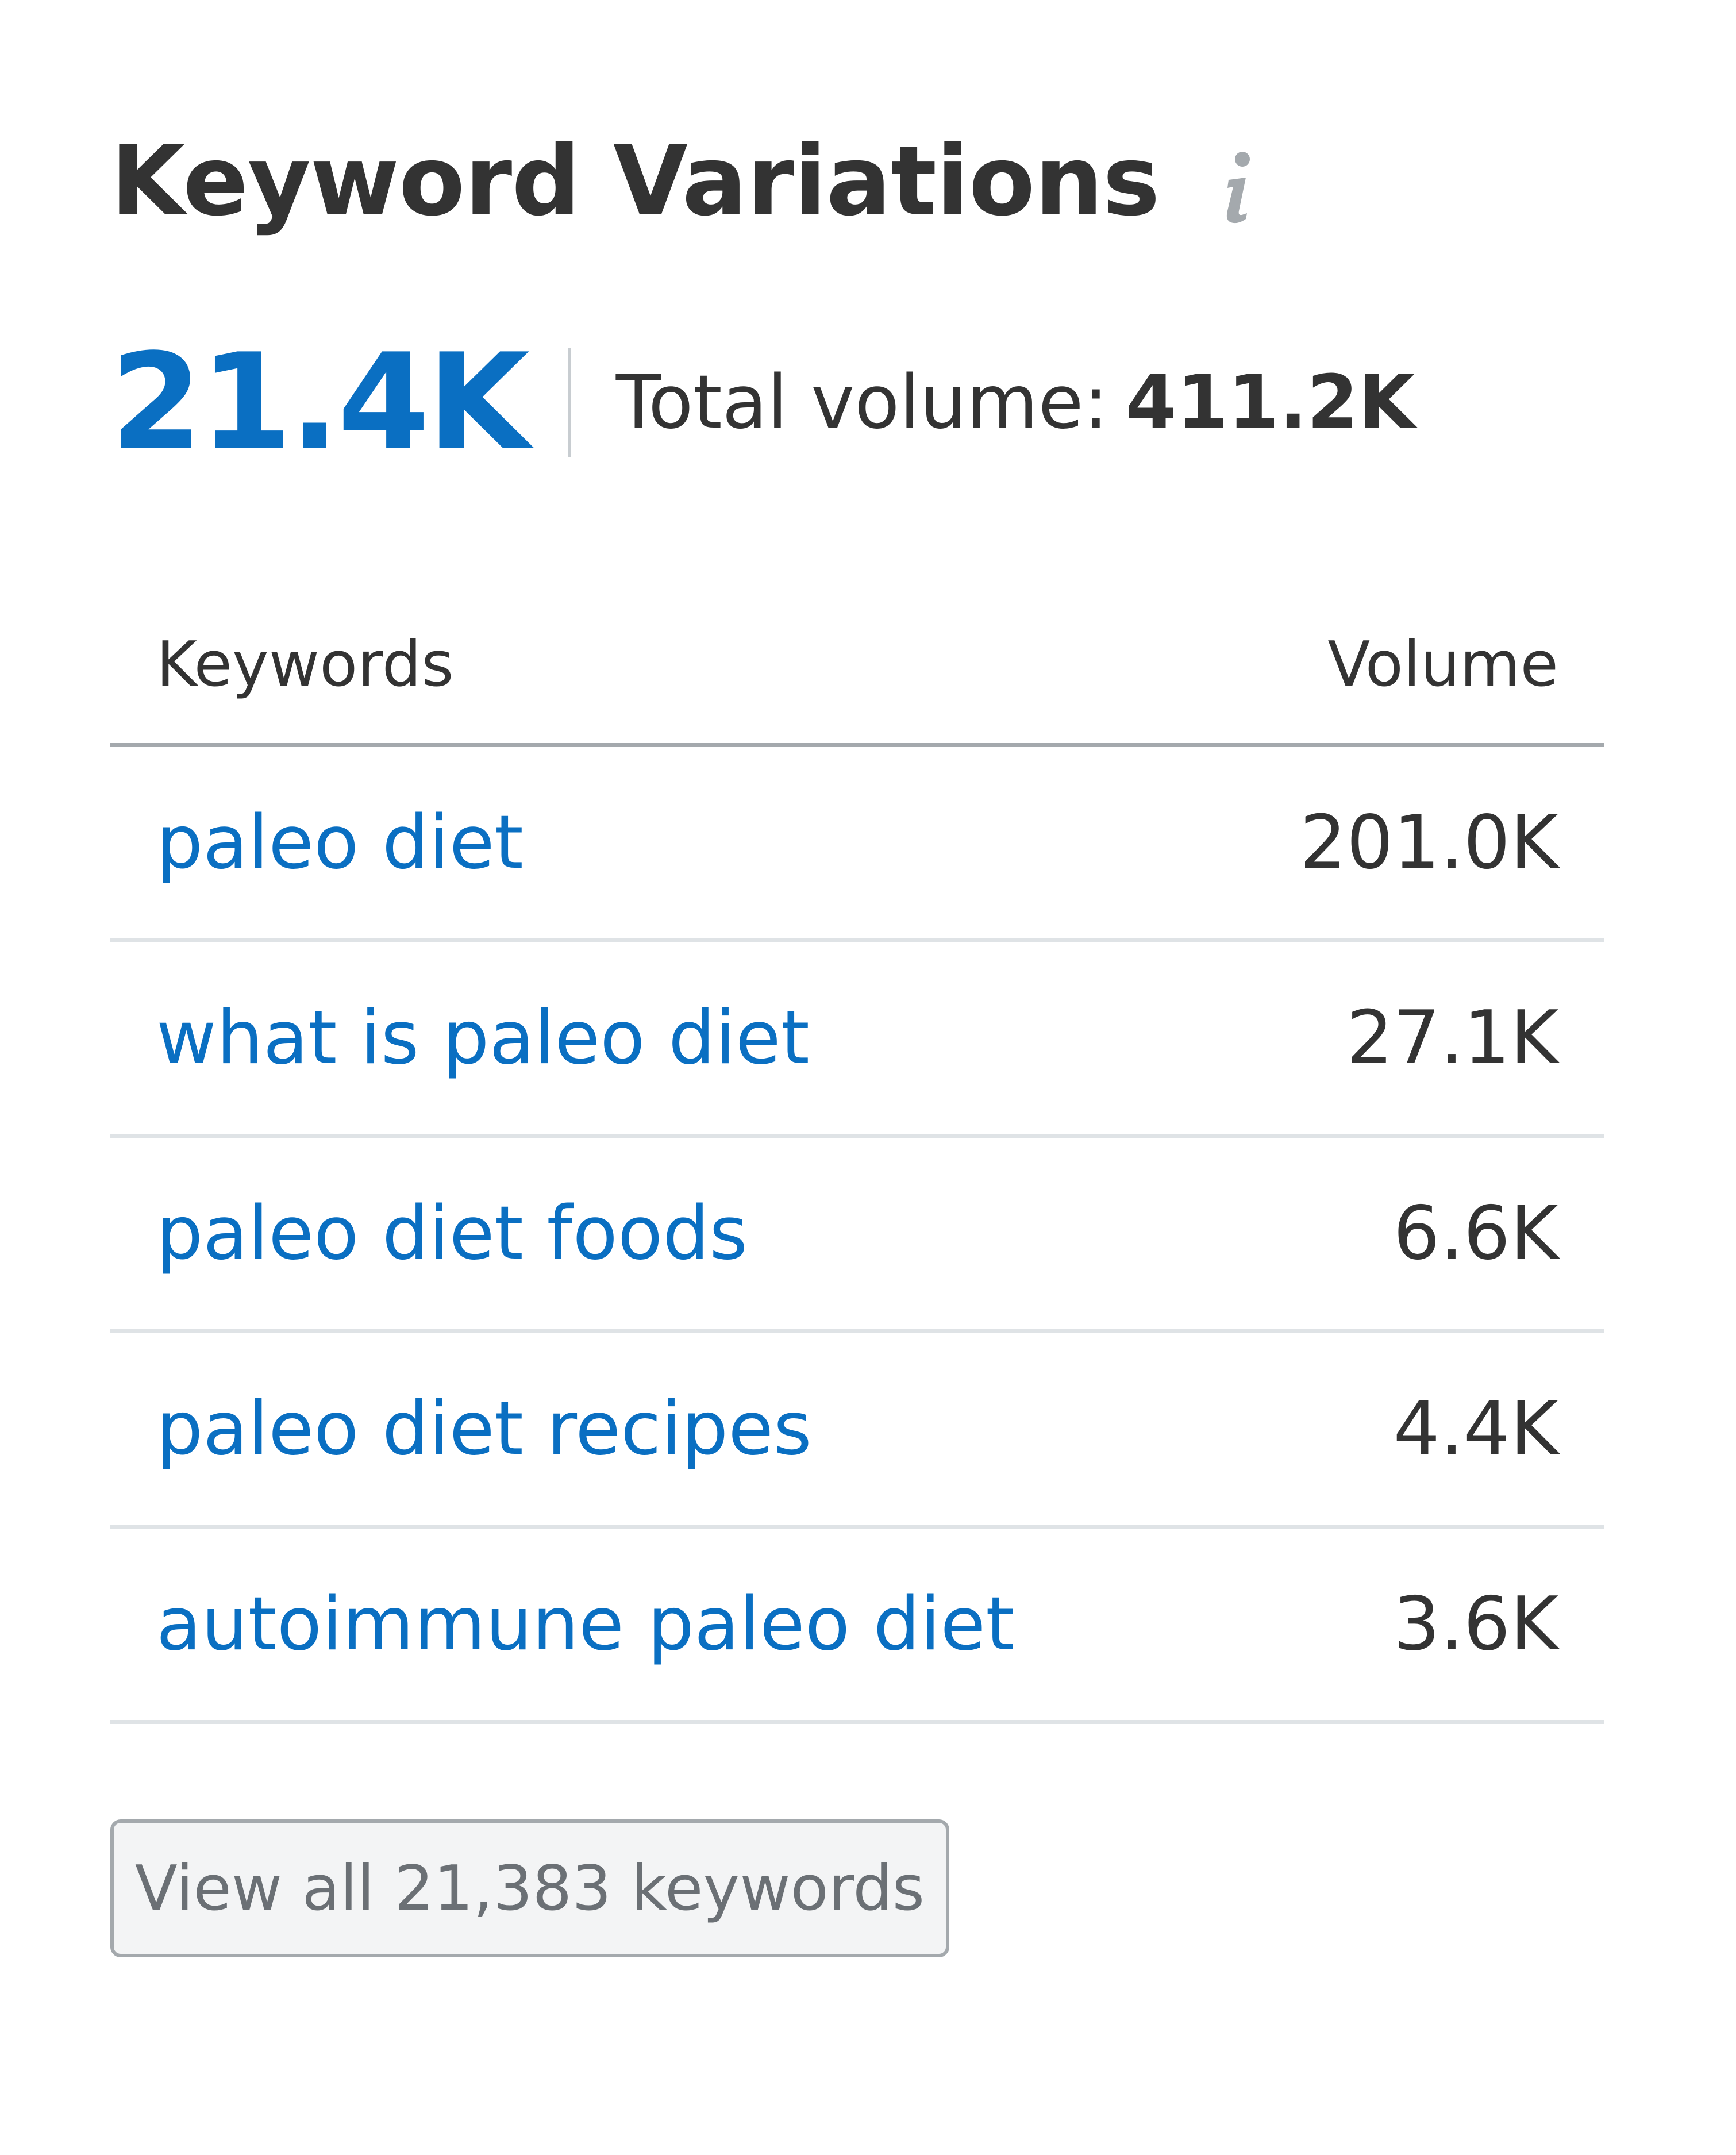 This screenshot has height=2155, width=1736. Describe the element at coordinates (483, 1038) in the screenshot. I see `keyword-link: what is paleo diet` at that location.